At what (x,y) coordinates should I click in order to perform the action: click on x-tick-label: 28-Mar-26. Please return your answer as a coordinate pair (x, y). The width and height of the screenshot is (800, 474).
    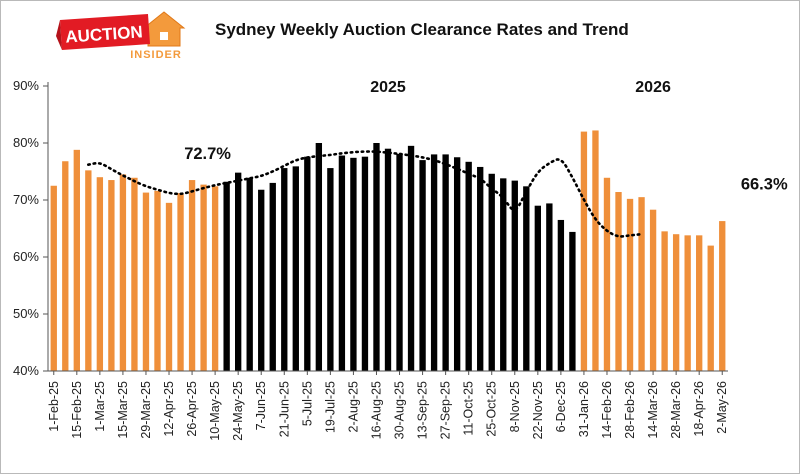
    Looking at the image, I should click on (676, 410).